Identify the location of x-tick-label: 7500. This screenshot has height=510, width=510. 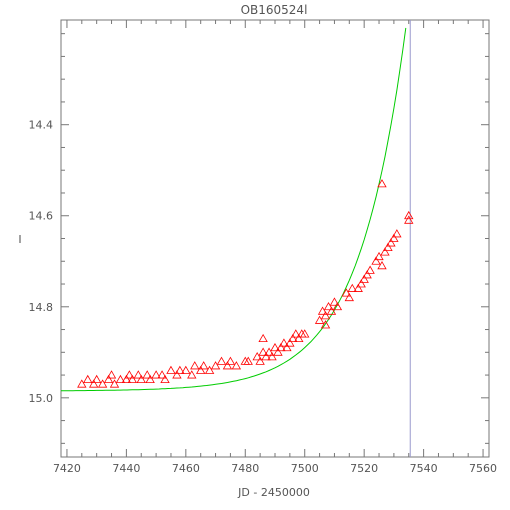
(305, 468).